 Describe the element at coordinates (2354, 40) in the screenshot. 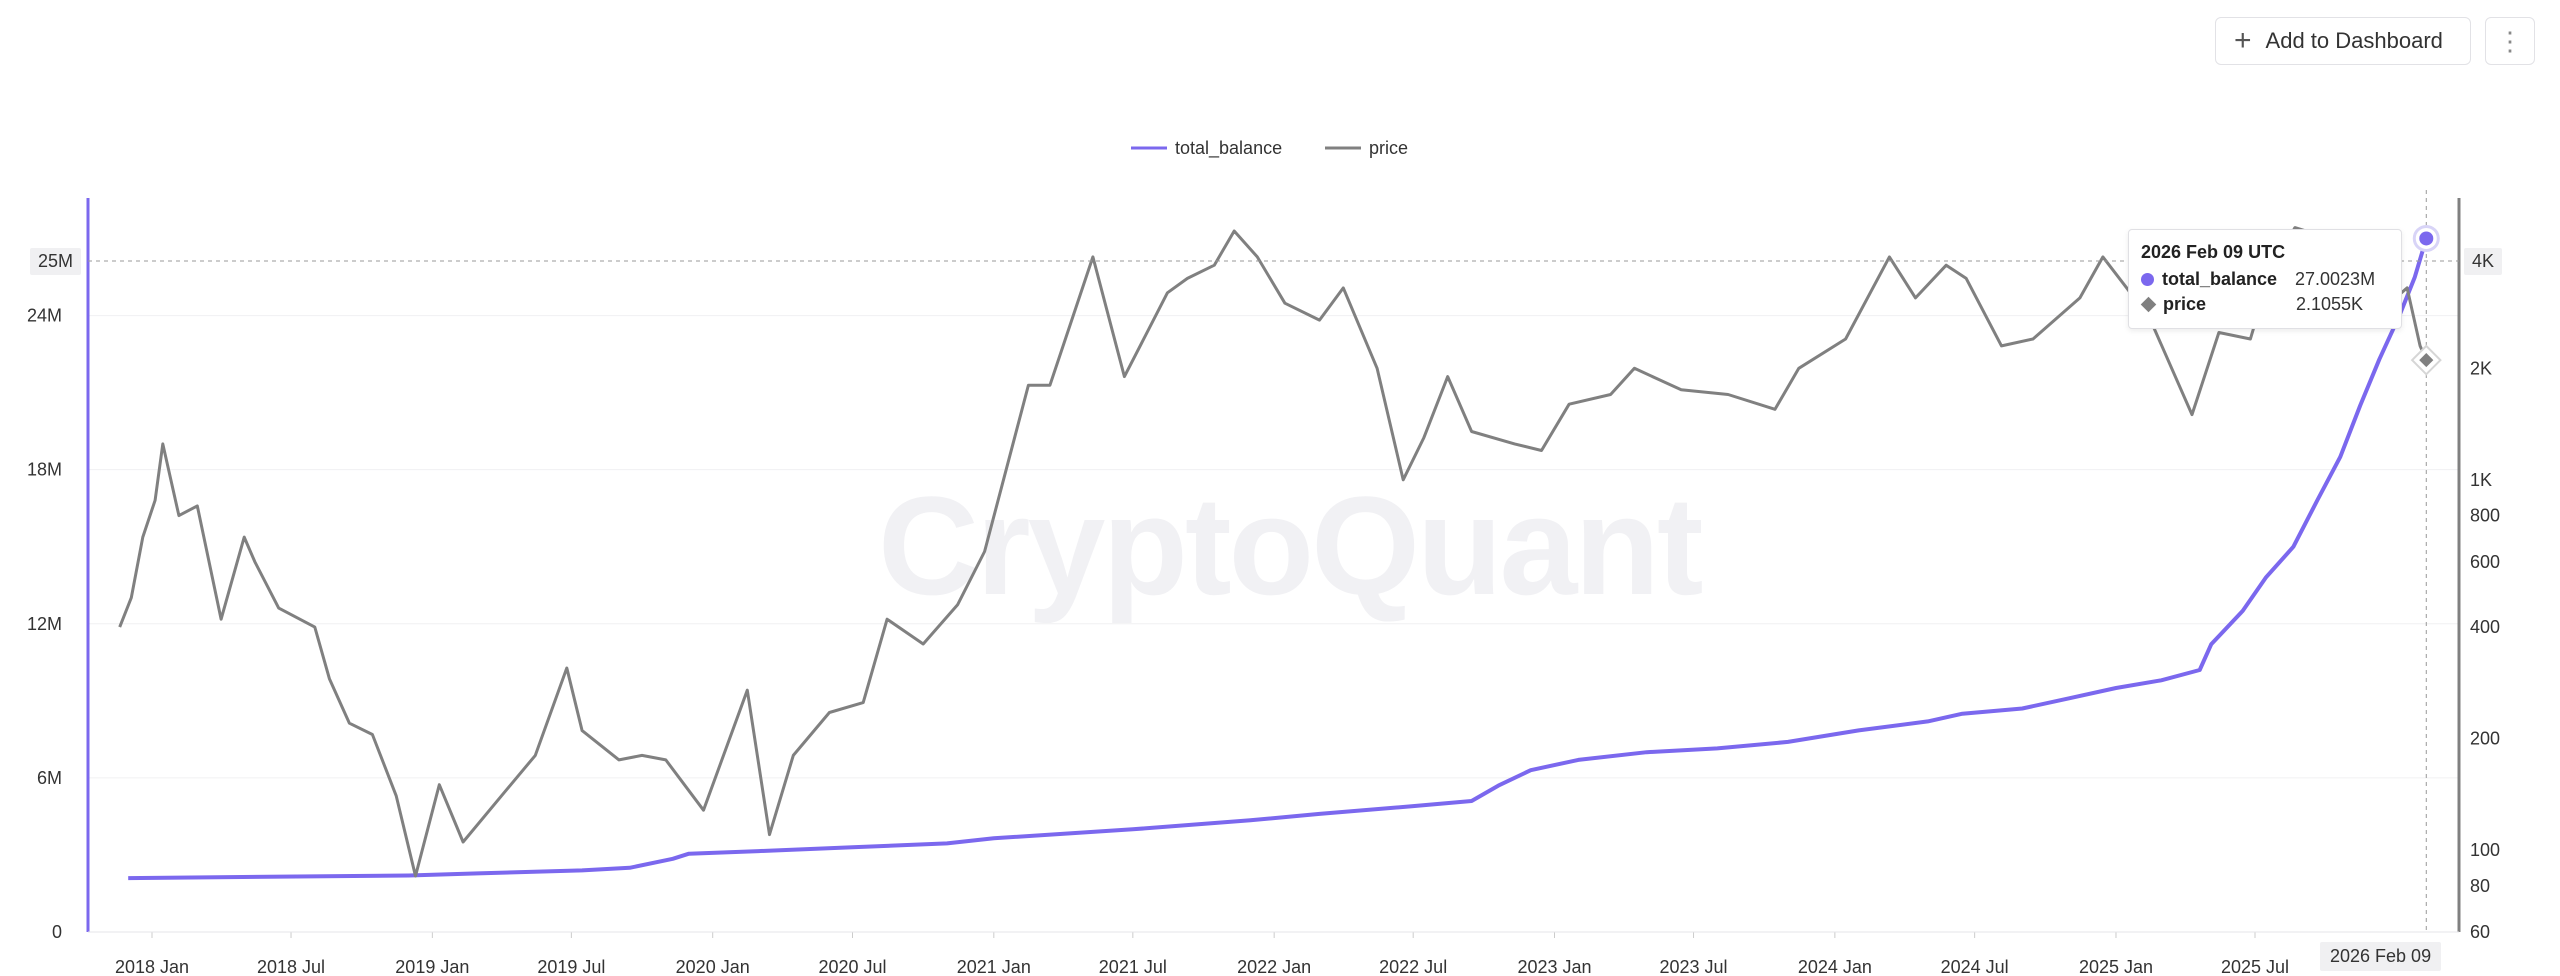

I see `add-to-dashboard-label: Add to Dashboard` at that location.